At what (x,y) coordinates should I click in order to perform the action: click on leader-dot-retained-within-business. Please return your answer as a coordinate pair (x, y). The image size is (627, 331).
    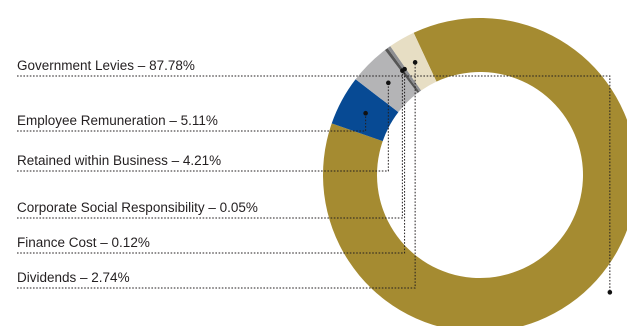
    Looking at the image, I should click on (388, 83).